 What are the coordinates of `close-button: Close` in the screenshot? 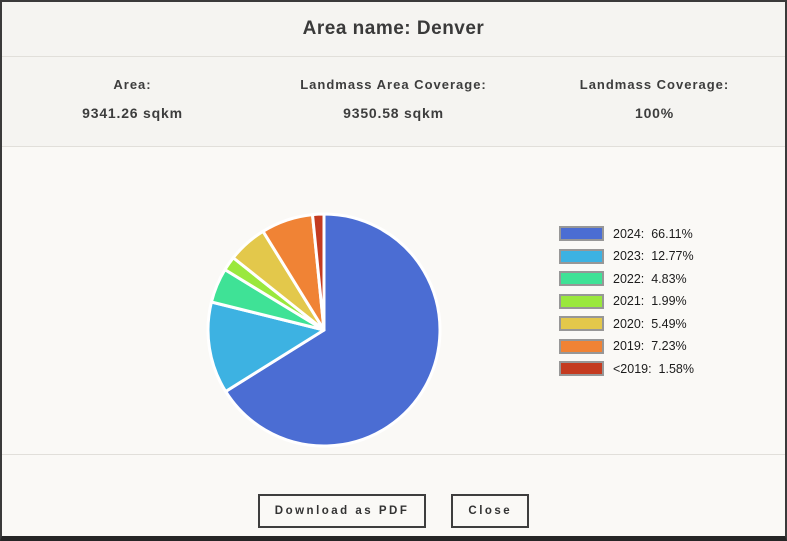 It's located at (490, 511).